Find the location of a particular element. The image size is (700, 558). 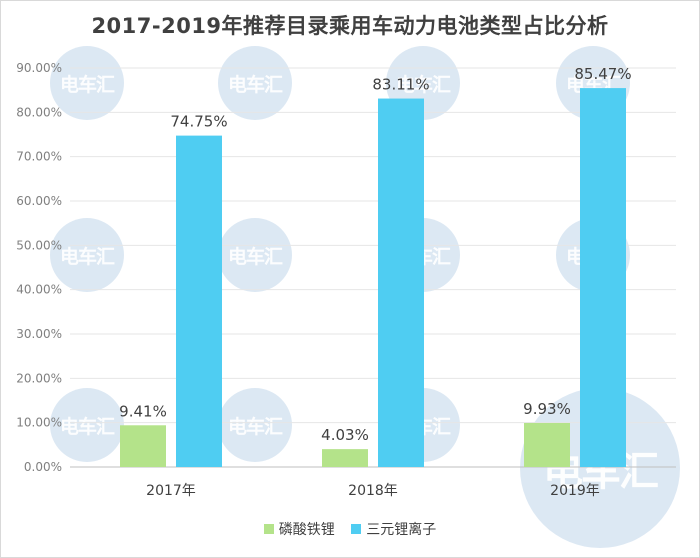

x-tick-label: 2017年 is located at coordinates (171, 491).